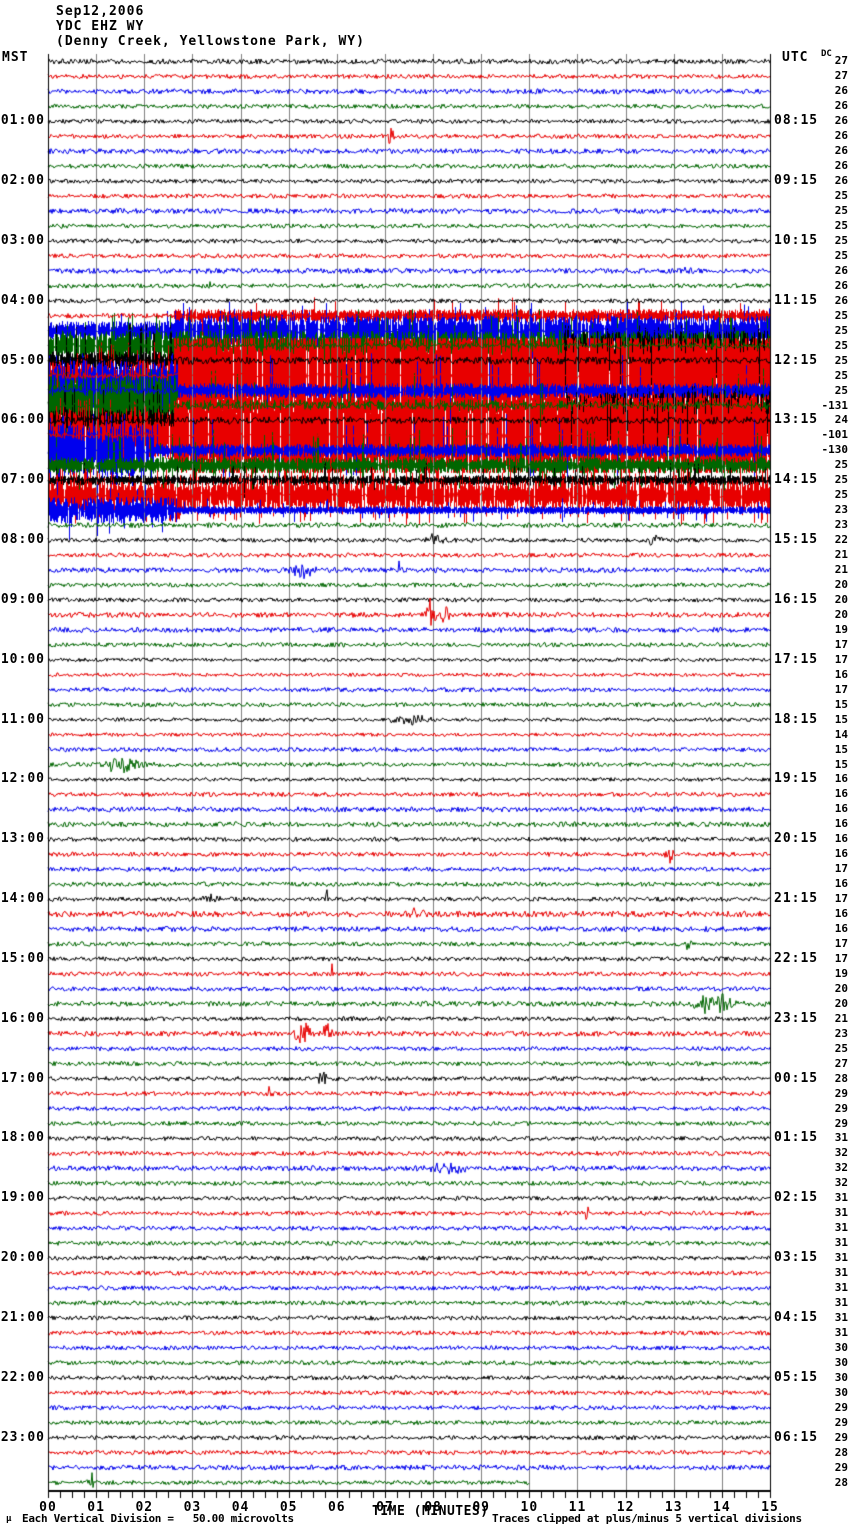 The image size is (850, 1534). Describe the element at coordinates (22, 899) in the screenshot. I see `mst-time-label: 14:00` at that location.